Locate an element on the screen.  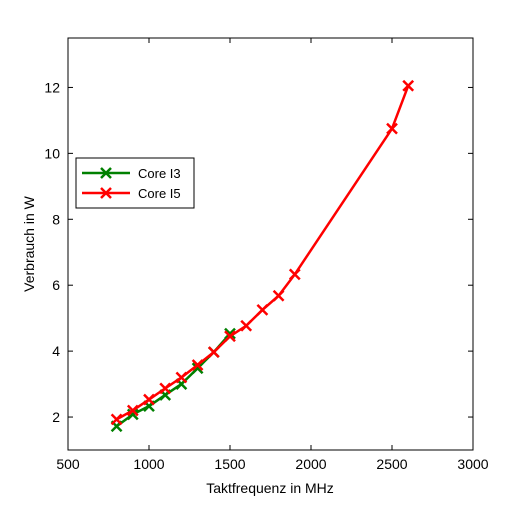
y-tick-label: 4 is located at coordinates (56, 351).